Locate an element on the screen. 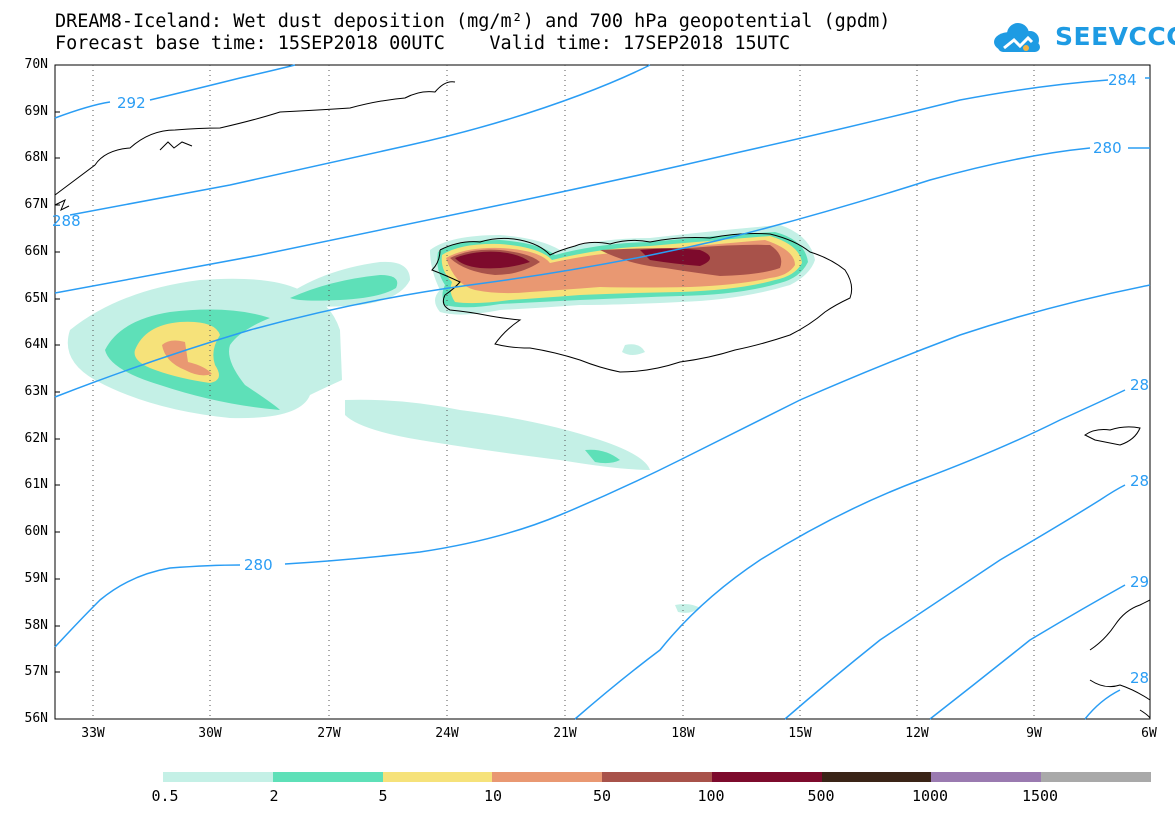  lon-label: 12W is located at coordinates (917, 733).